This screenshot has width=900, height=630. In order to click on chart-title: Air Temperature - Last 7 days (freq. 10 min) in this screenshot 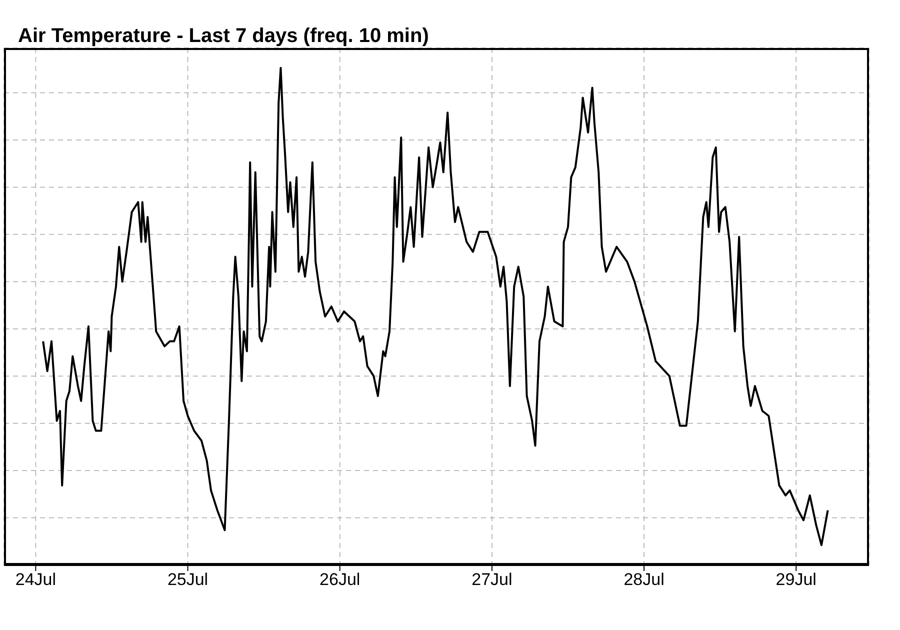, I will do `click(223, 36)`.